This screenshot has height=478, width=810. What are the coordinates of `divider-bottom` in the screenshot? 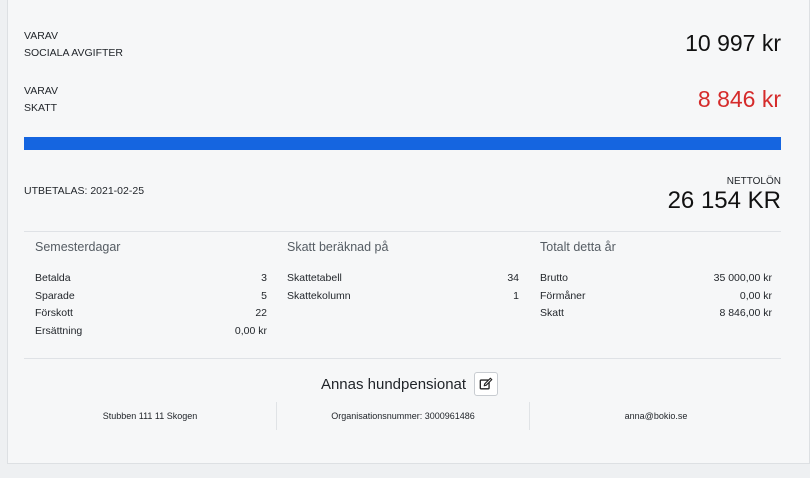 It's located at (402, 358).